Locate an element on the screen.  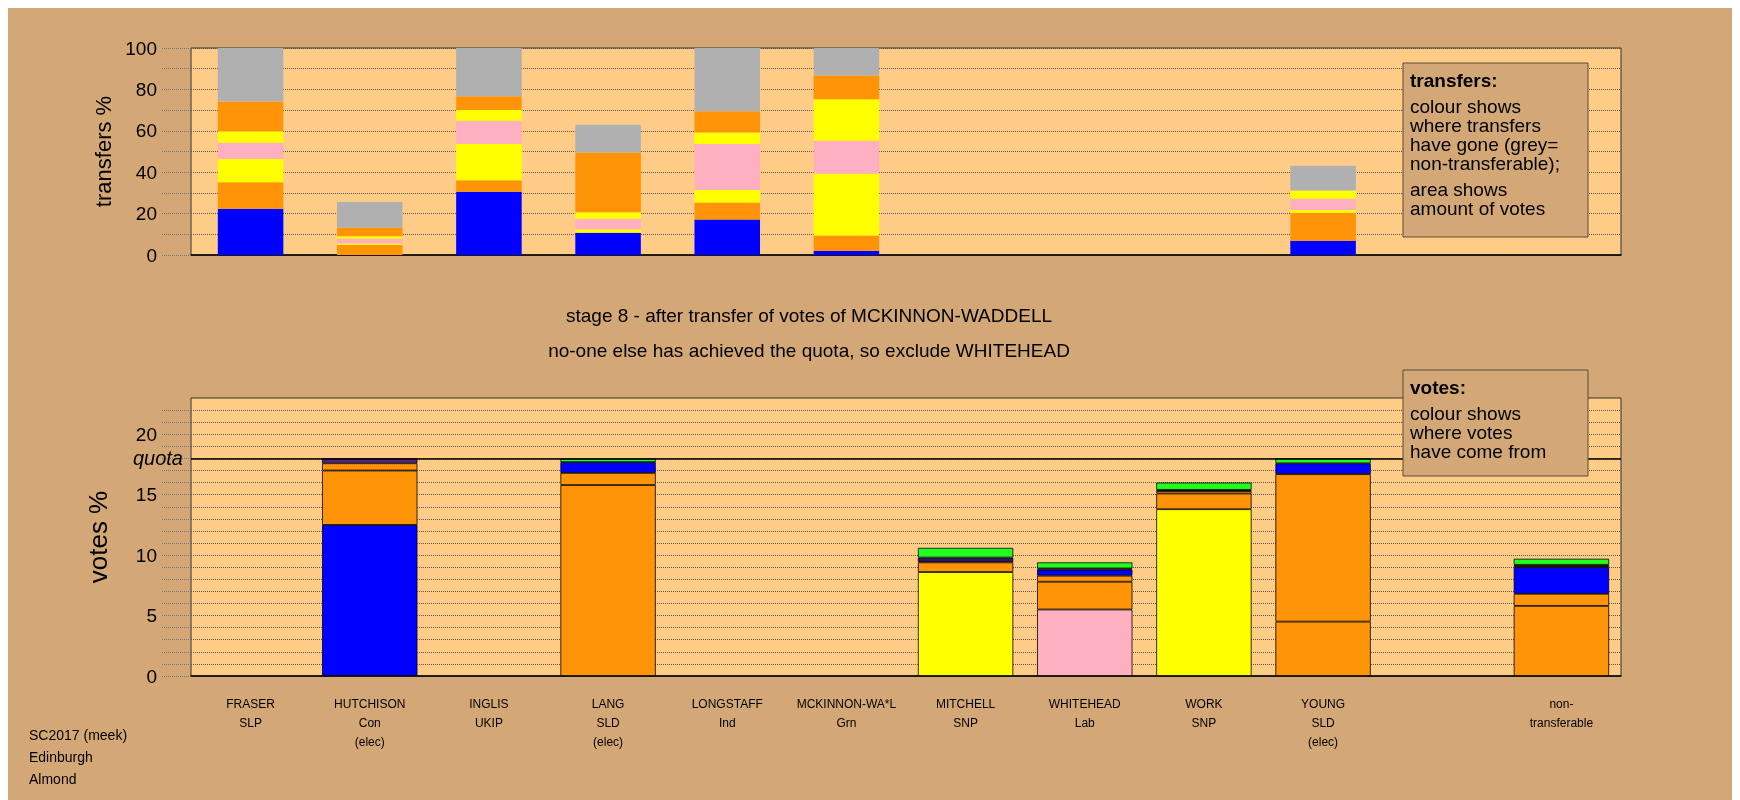
x-tick-label: non- transferable is located at coordinates (1561, 713).